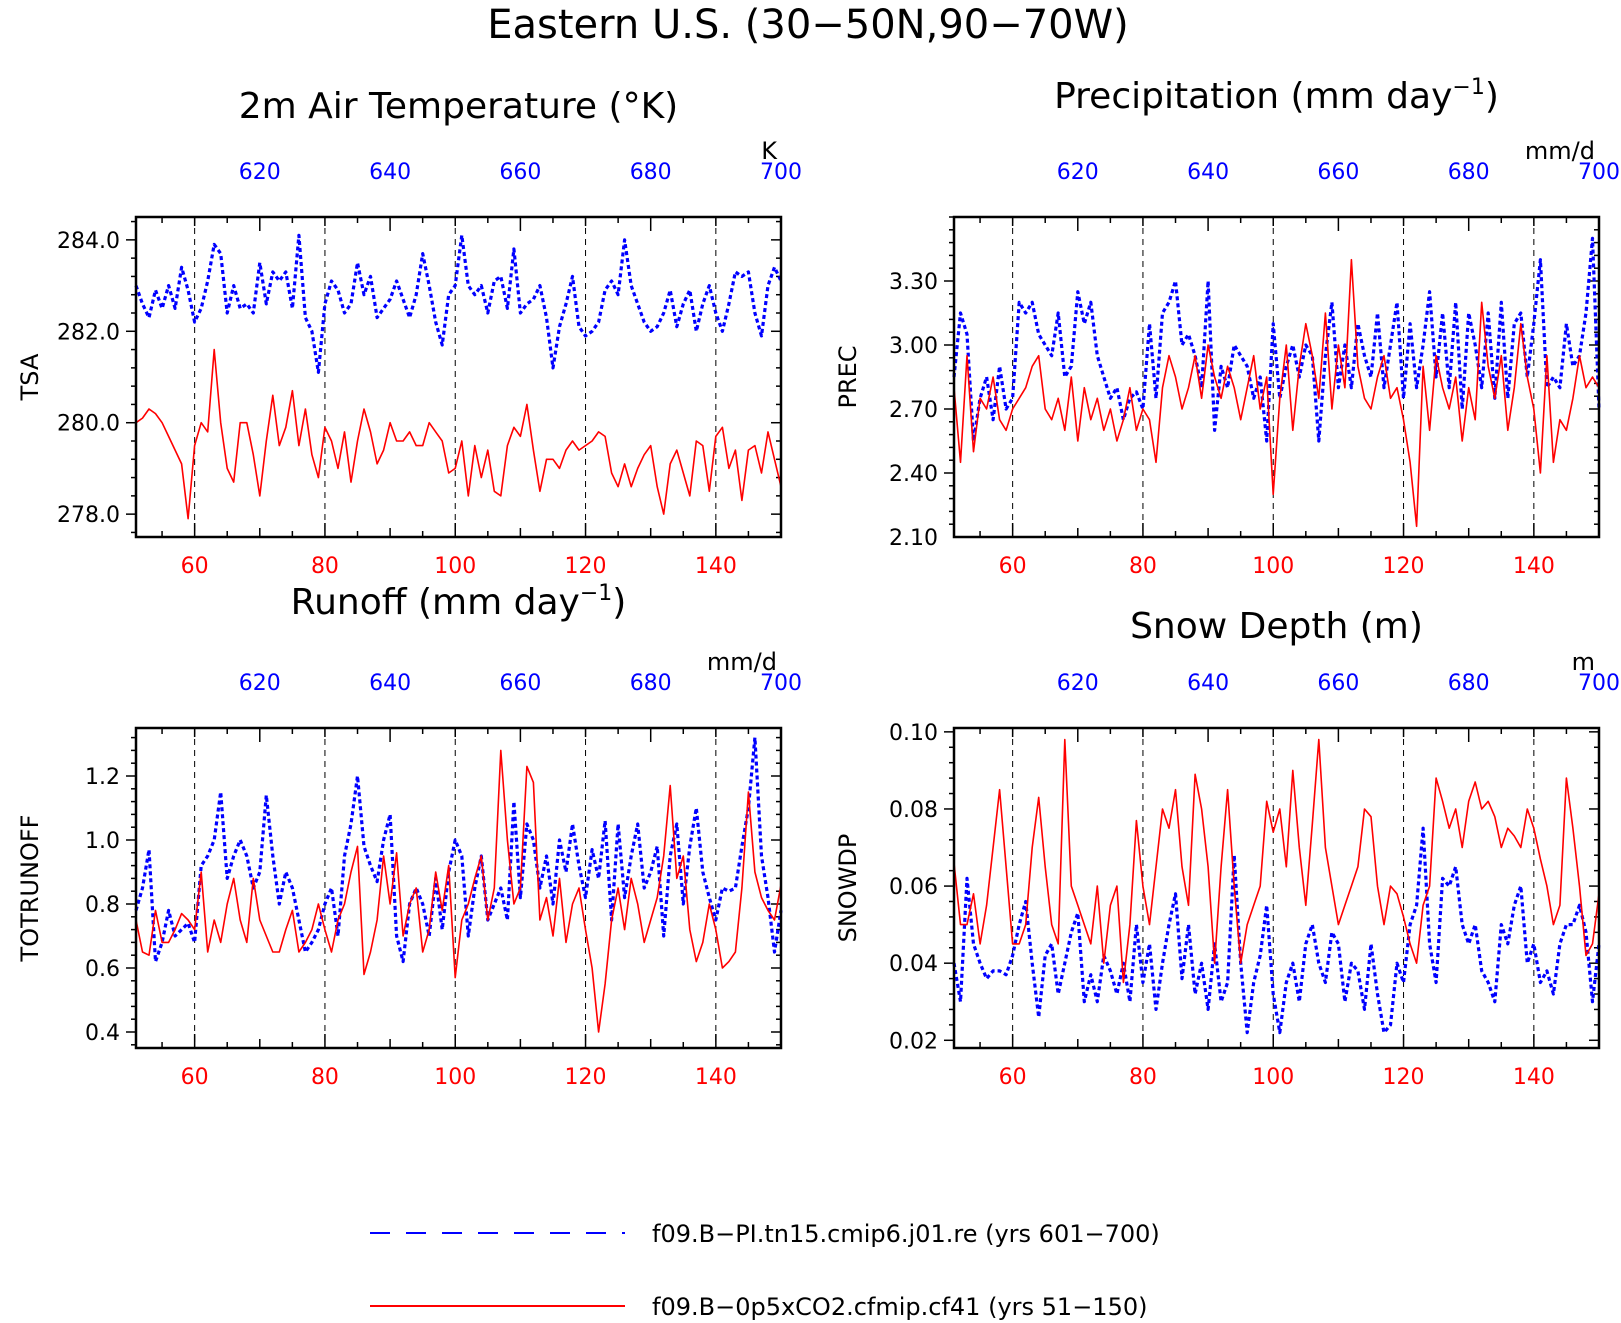 This screenshot has width=1621, height=1323. I want to click on y-tick-label: 2.70, so click(913, 410).